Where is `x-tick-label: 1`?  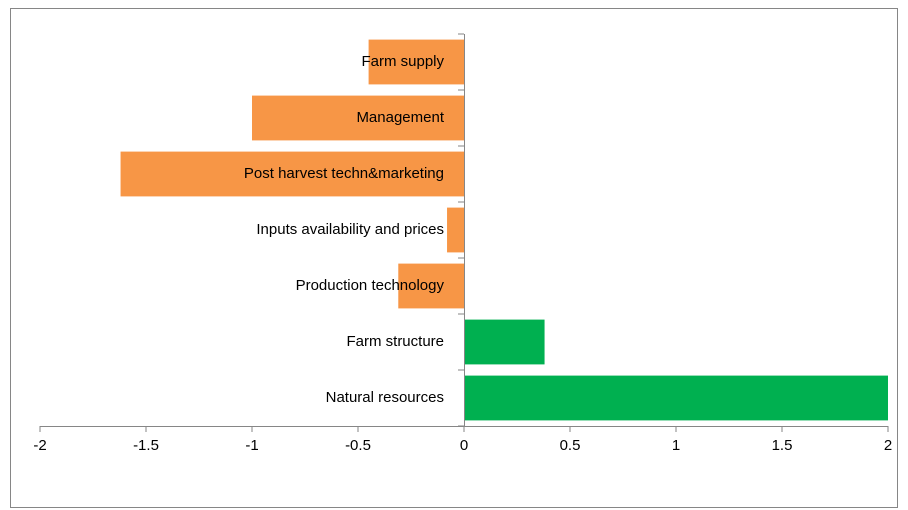 x-tick-label: 1 is located at coordinates (676, 445).